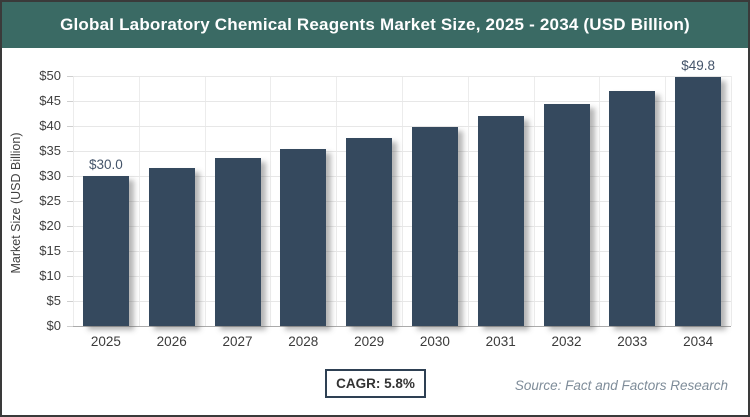  What do you see at coordinates (53, 325) in the screenshot?
I see `y-tick-label: $0` at bounding box center [53, 325].